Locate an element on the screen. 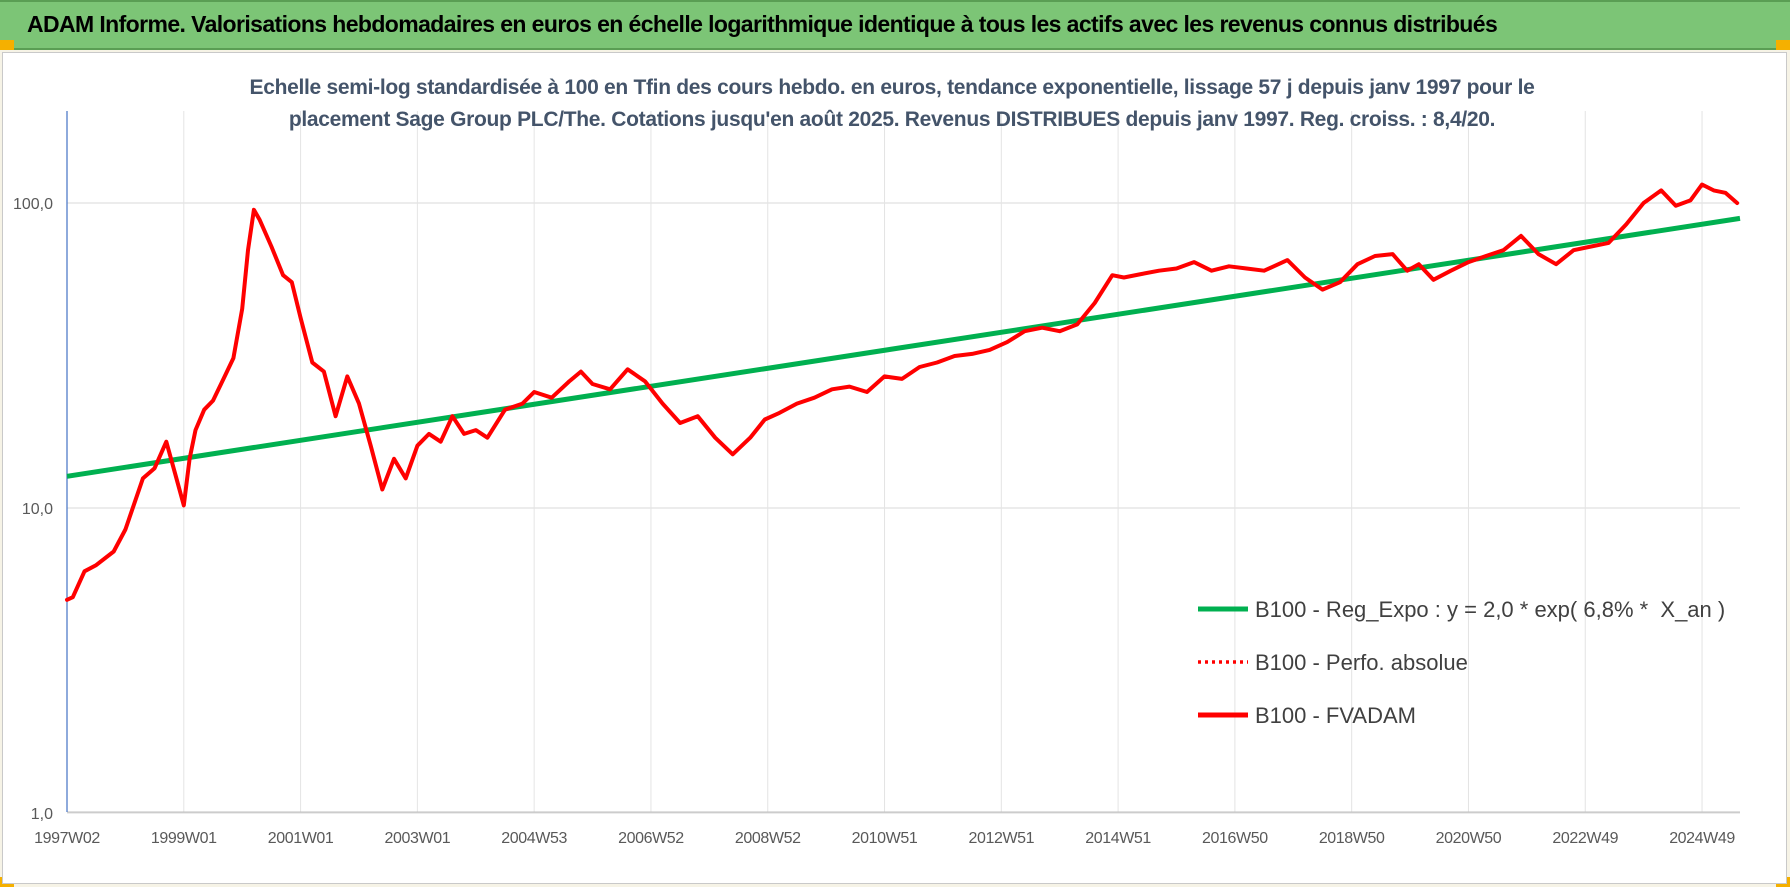 The height and width of the screenshot is (887, 1790). x-tick-label: 2004W53 is located at coordinates (534, 838).